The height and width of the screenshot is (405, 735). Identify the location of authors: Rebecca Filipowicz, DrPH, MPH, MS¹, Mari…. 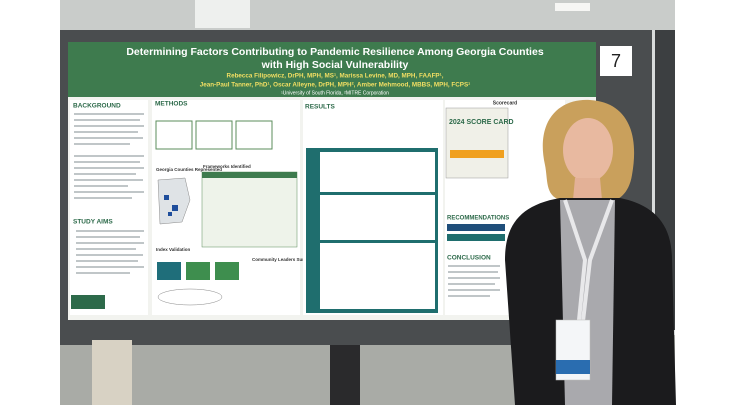
(335, 76).